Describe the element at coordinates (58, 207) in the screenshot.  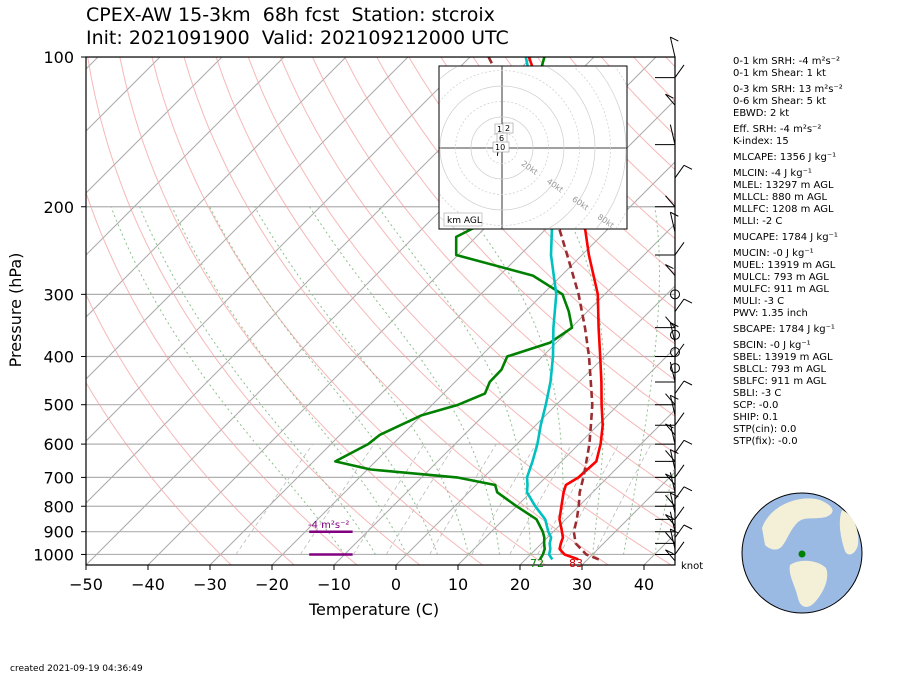
I see `y-tick-label: 200` at that location.